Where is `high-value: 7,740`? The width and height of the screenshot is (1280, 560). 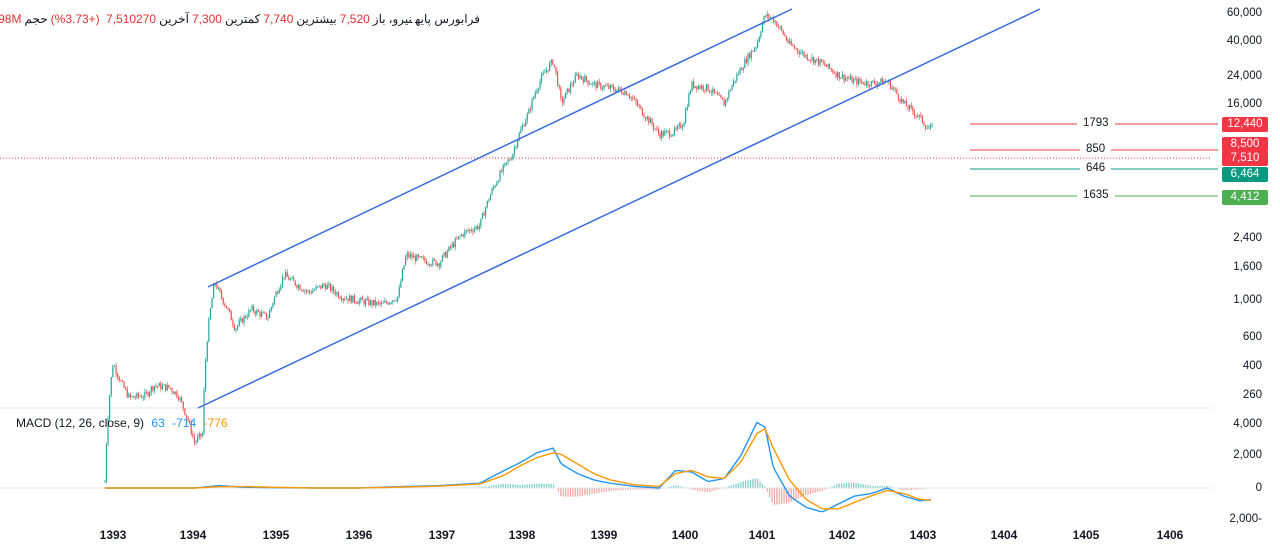
high-value: 7,740 is located at coordinates (278, 19).